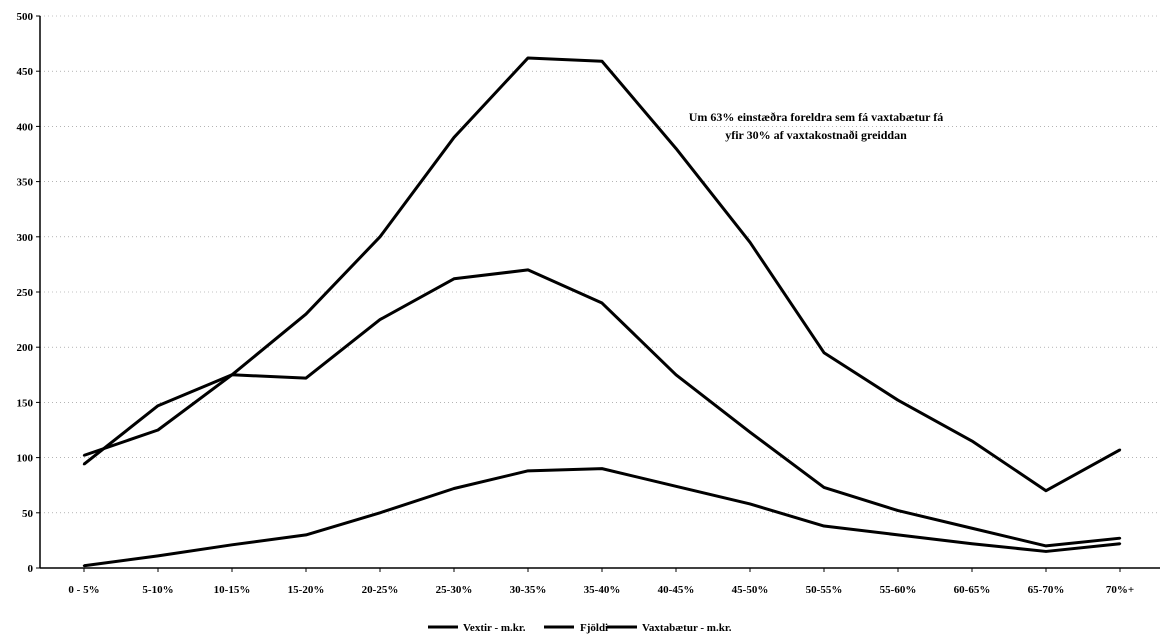  Describe the element at coordinates (232, 590) in the screenshot. I see `x-tick-label: 10-15%` at that location.